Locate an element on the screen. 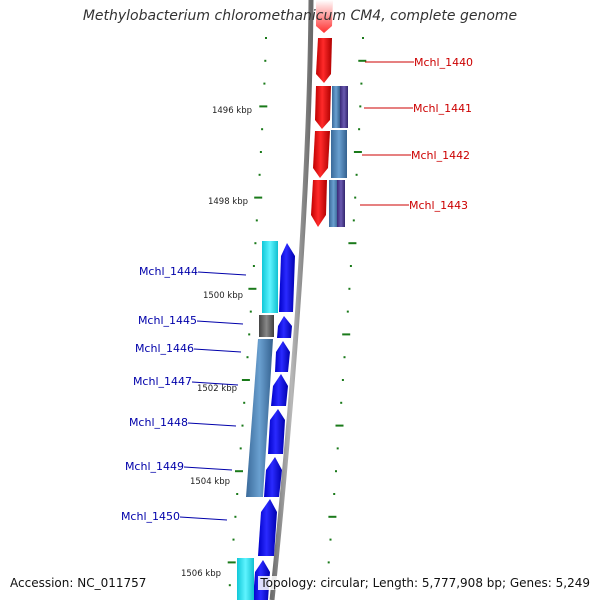 The image size is (600, 604). kbp-label: 1506 kbp is located at coordinates (201, 574).